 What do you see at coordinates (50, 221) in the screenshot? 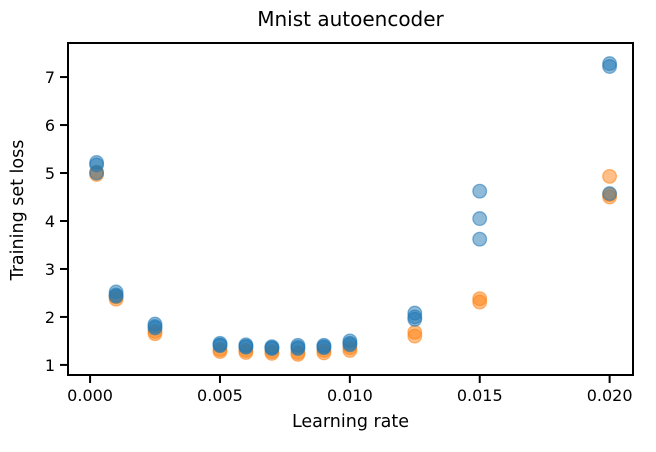
I see `y-tick-label: 4` at bounding box center [50, 221].